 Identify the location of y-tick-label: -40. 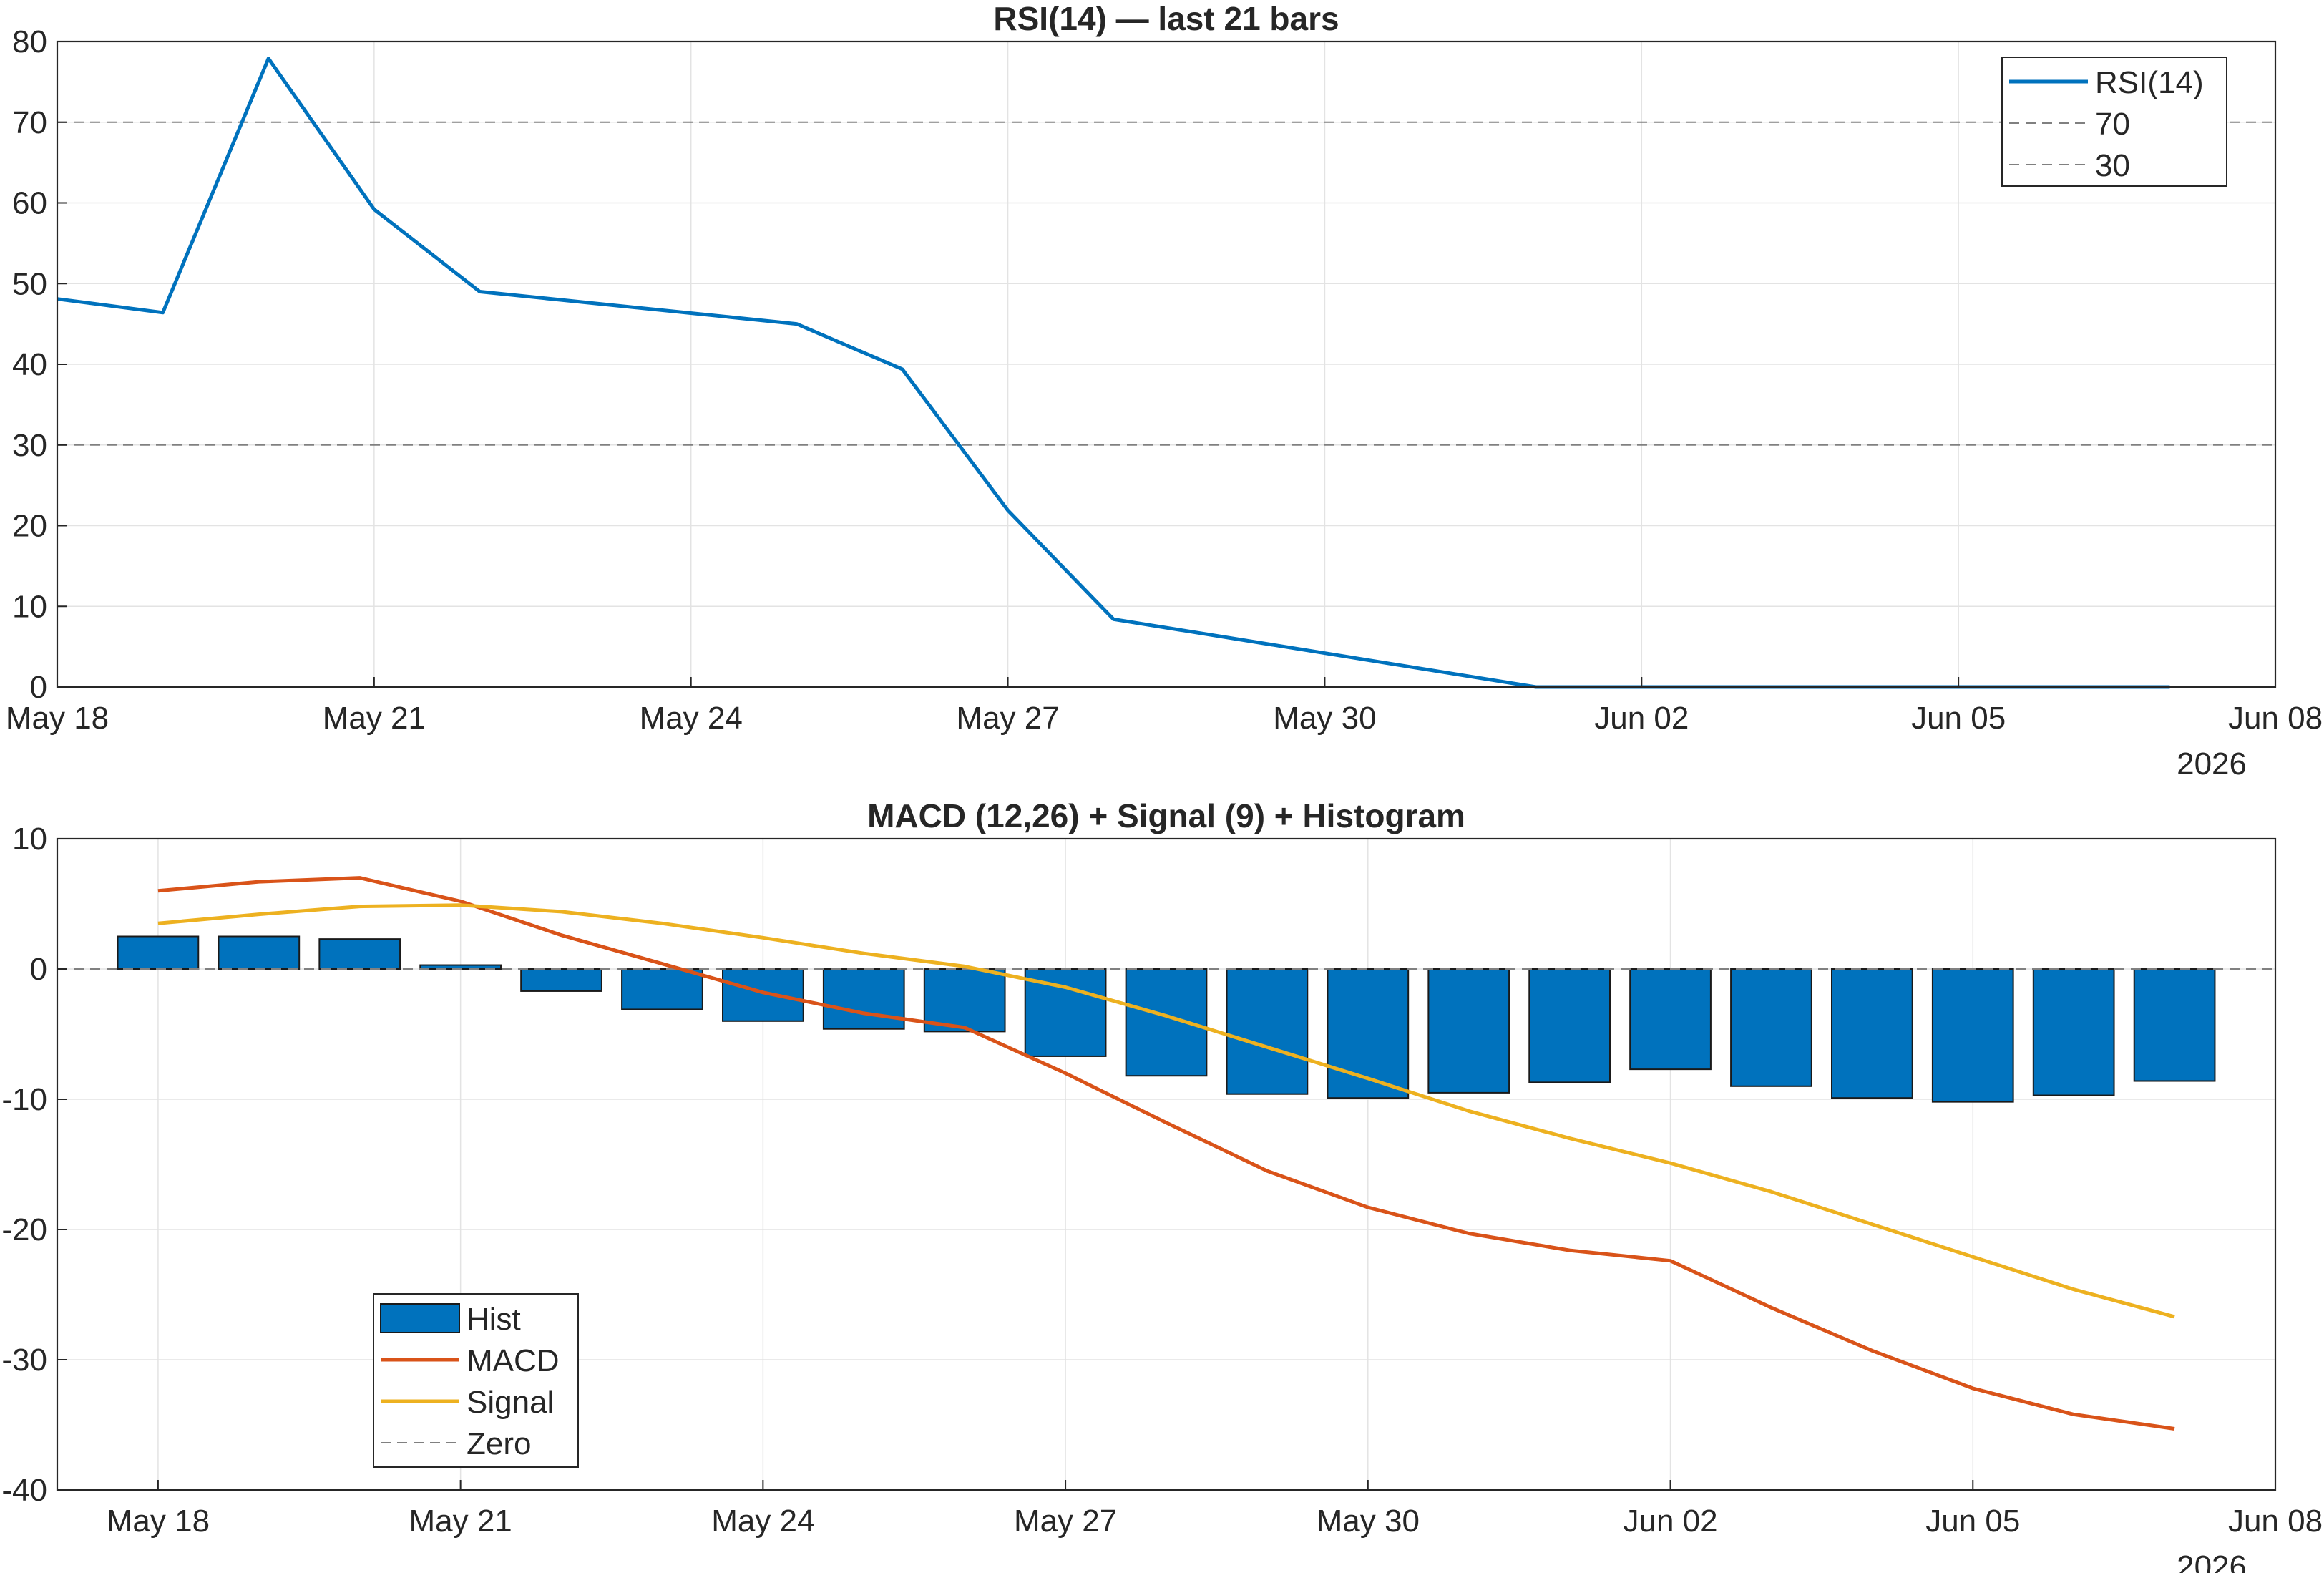
(24, 1491).